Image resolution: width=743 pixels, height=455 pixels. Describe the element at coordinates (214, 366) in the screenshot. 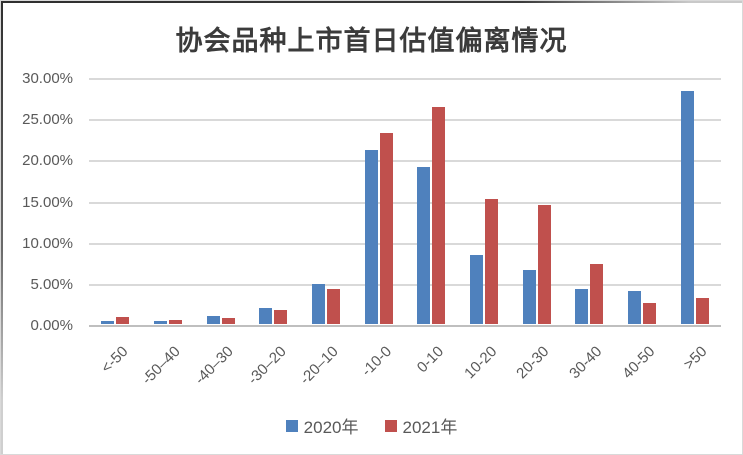

I see `x-axis-label: -40–30` at that location.